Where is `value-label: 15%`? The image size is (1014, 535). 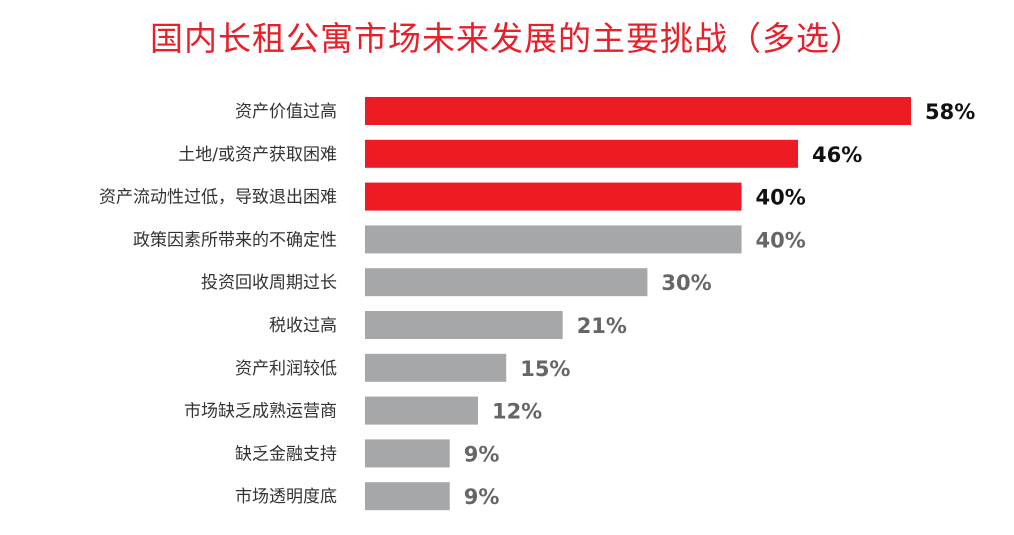 value-label: 15% is located at coordinates (545, 369).